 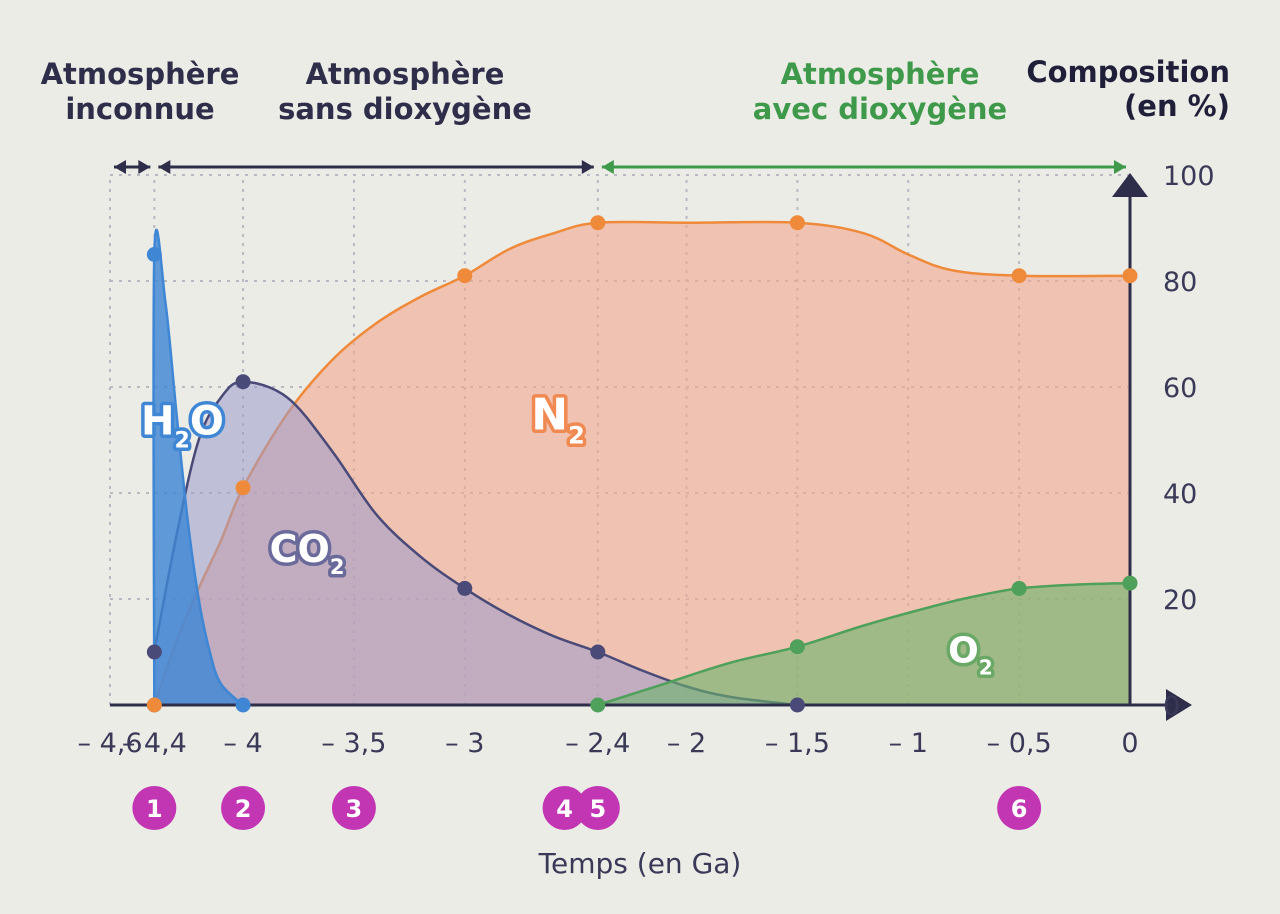 I want to click on series-label-o2-main: O, so click(x=963, y=651).